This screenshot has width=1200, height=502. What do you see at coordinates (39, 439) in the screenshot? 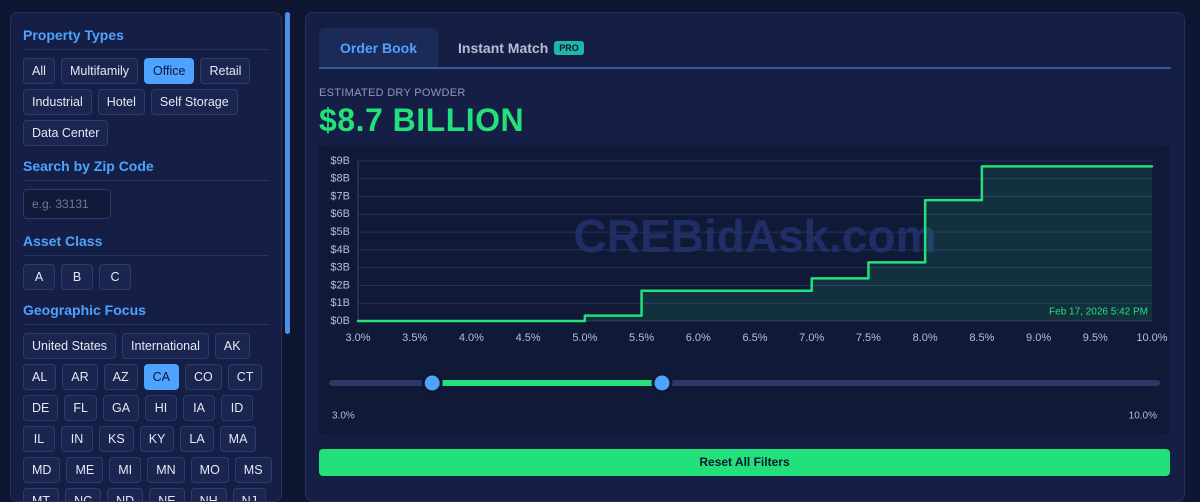
I see `filter-button: IL` at bounding box center [39, 439].